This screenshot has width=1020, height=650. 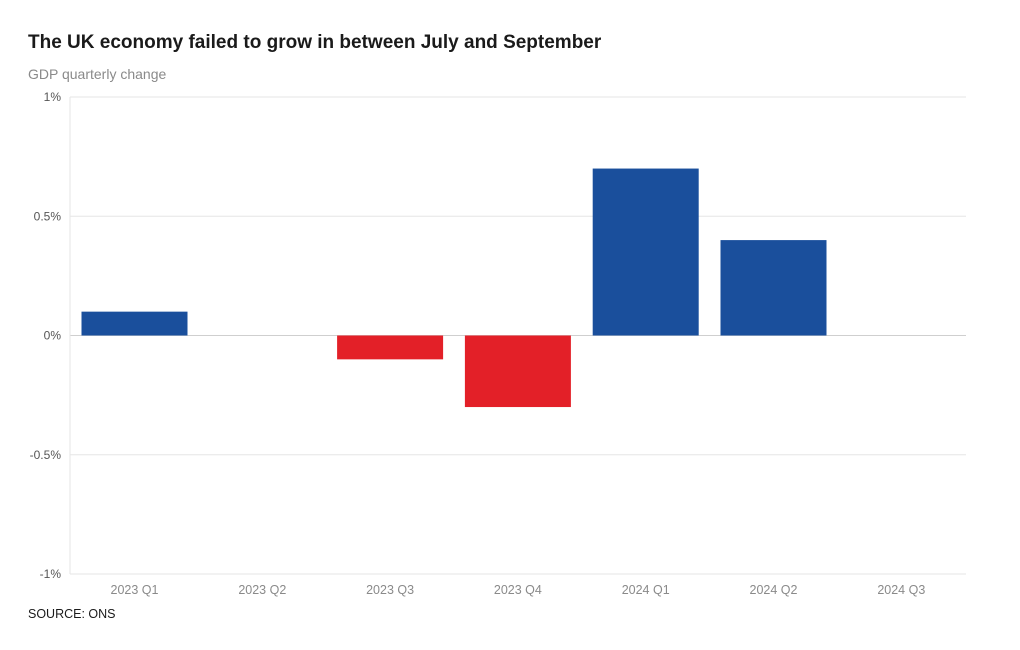 What do you see at coordinates (517, 371) in the screenshot?
I see `bar-2023-q4` at bounding box center [517, 371].